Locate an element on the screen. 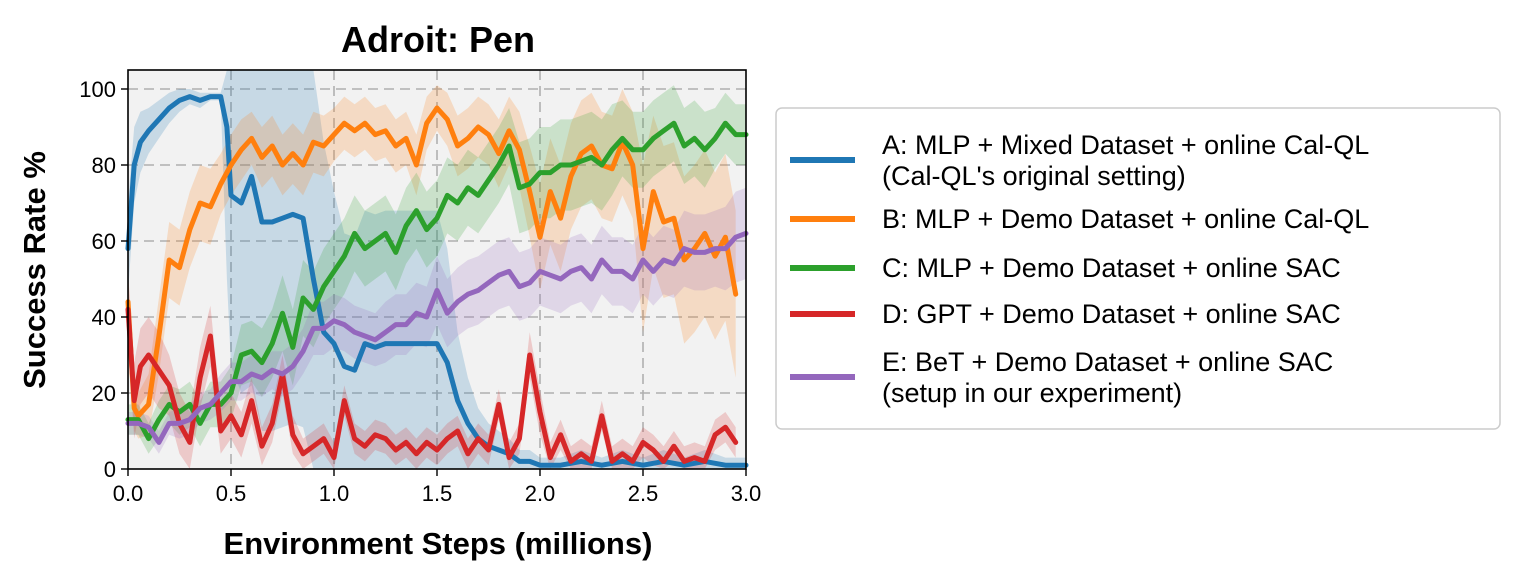 The image size is (1522, 583). y-axis-label: Success Rate % is located at coordinates (34, 270).